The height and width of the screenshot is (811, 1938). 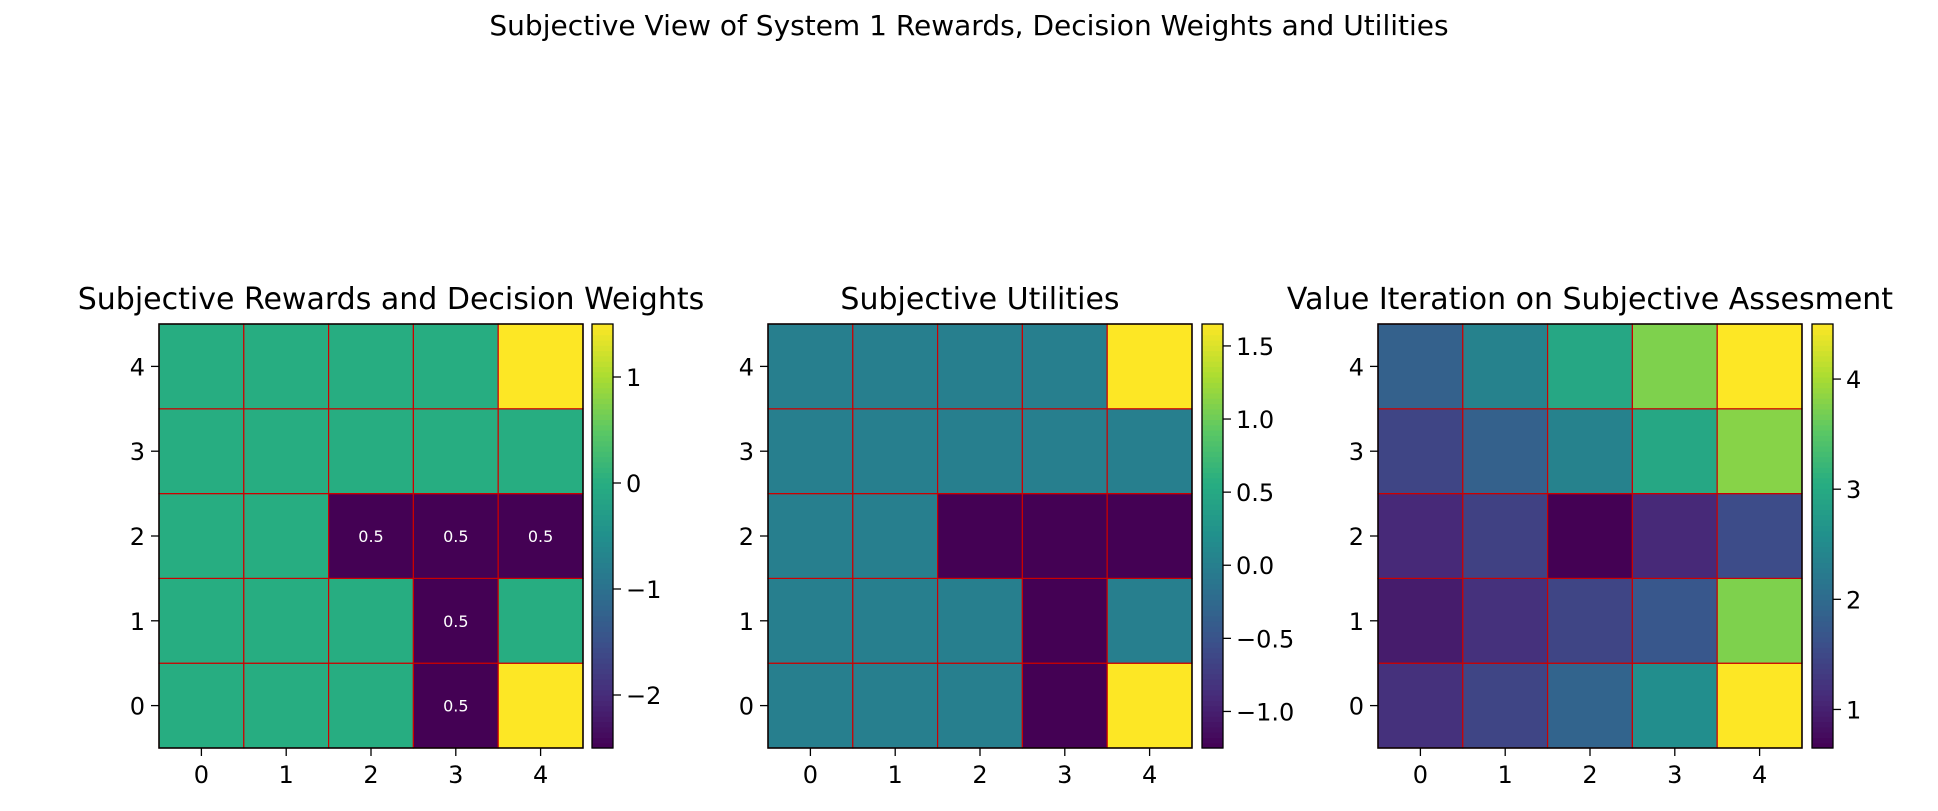 I want to click on cell-annotation: 0.5, so click(x=455, y=706).